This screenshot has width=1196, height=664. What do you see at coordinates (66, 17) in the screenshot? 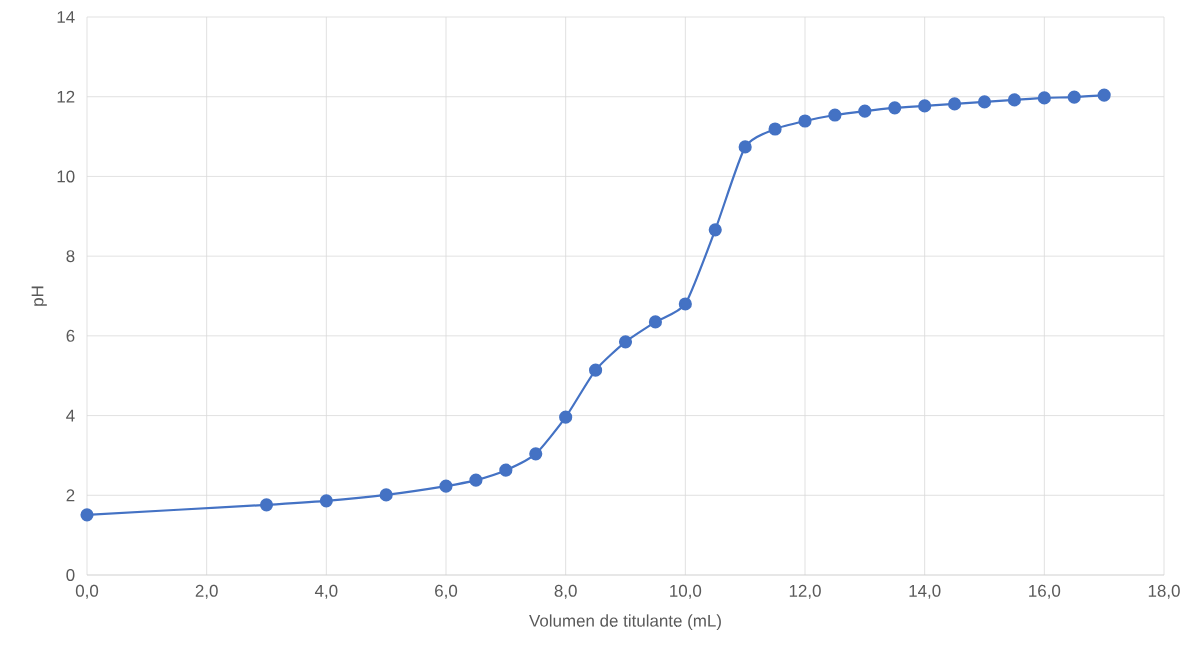
I see `y-tick-label: 14` at bounding box center [66, 17].